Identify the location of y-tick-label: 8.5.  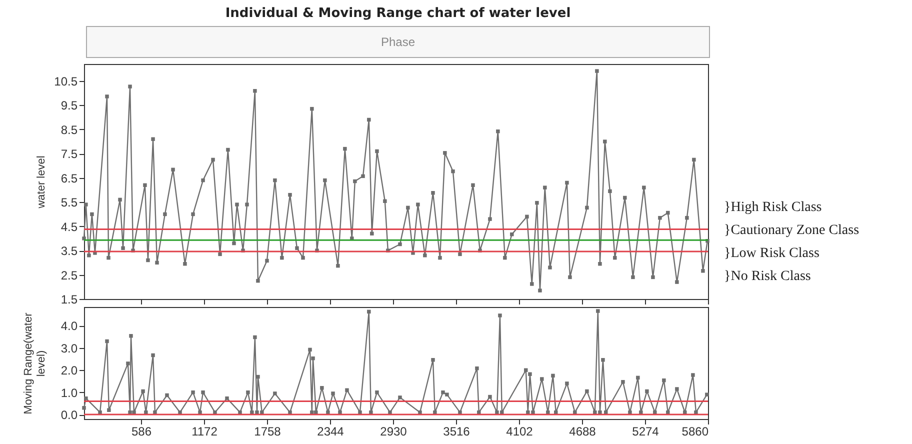
(69, 129).